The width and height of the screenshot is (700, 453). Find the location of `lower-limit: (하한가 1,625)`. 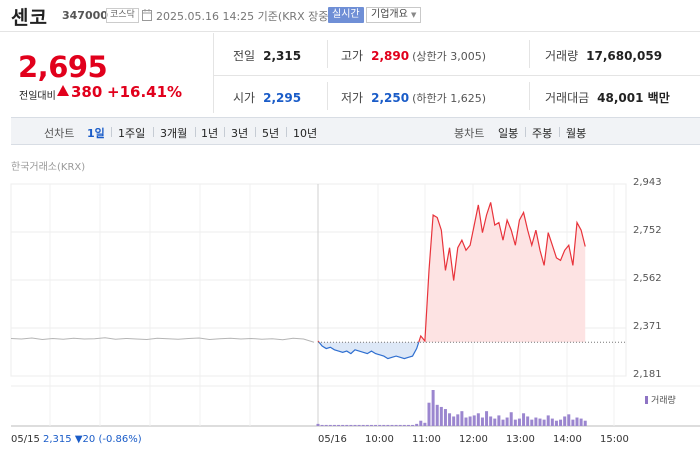

lower-limit: (하한가 1,625) is located at coordinates (449, 98).